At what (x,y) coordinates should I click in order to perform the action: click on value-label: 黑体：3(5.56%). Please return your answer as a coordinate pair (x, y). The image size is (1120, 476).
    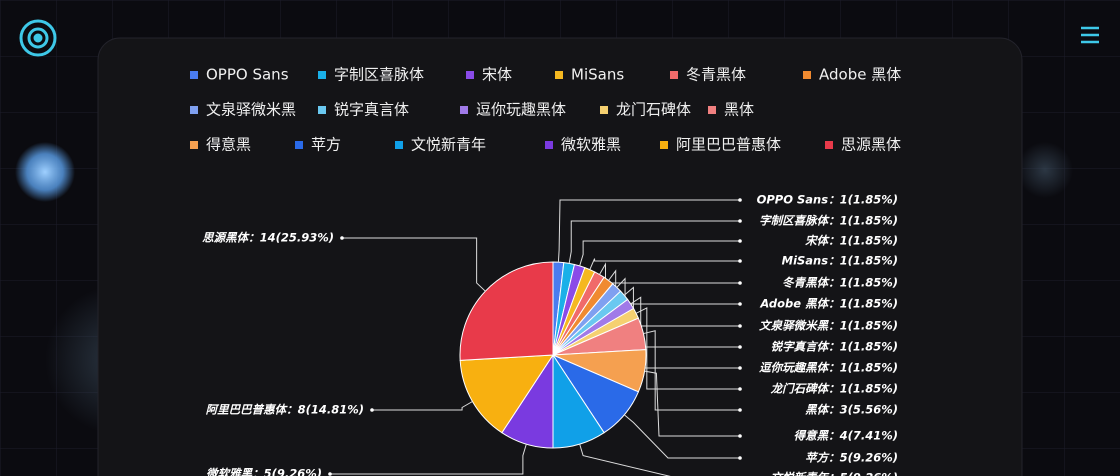
    Looking at the image, I should click on (851, 410).